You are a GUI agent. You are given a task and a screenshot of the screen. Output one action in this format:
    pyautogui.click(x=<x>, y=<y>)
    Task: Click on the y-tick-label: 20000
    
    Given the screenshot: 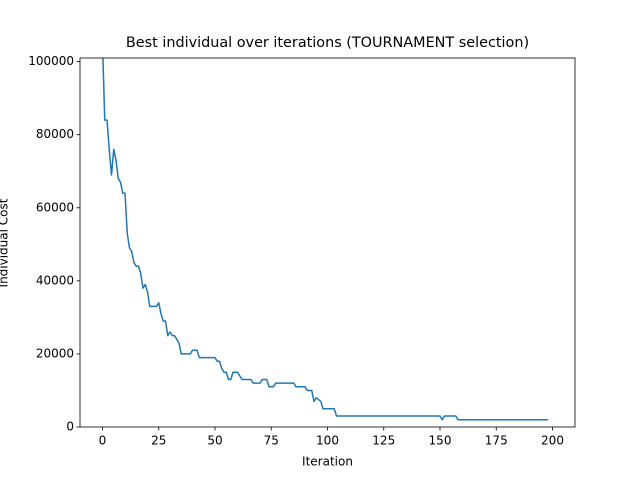 What is the action you would take?
    pyautogui.click(x=55, y=353)
    